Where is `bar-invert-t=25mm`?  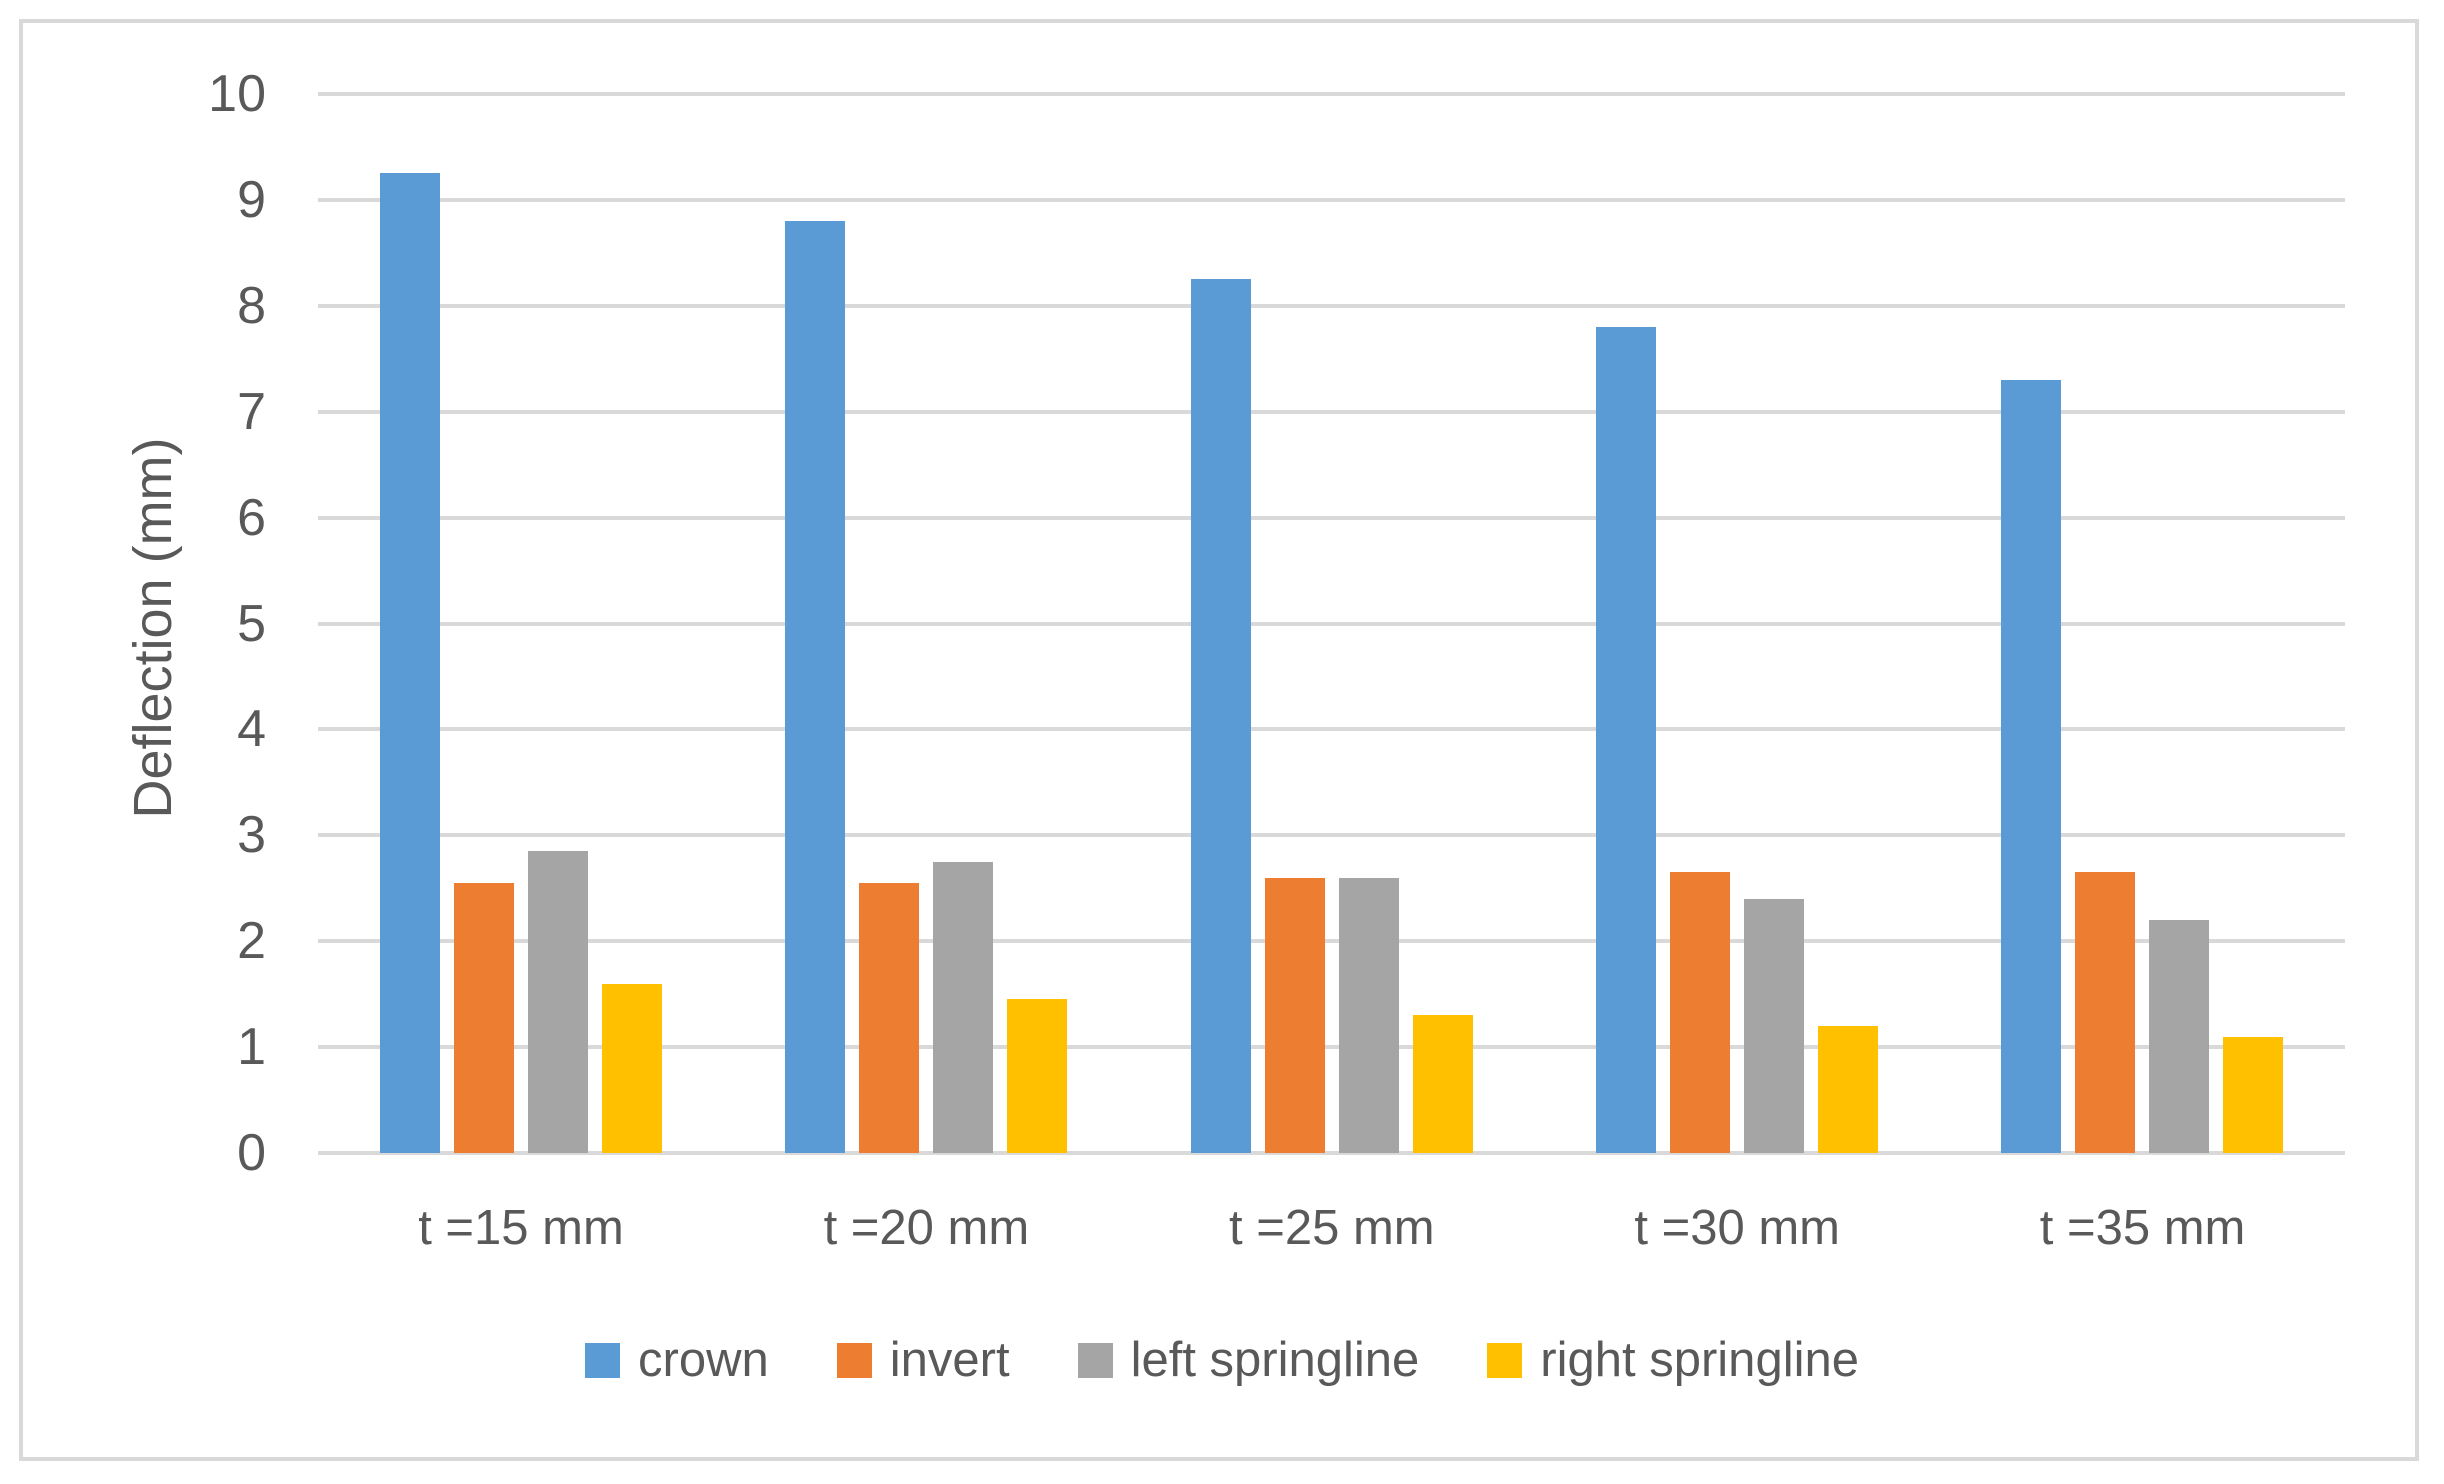
bar-invert-t=25mm is located at coordinates (1294, 1015).